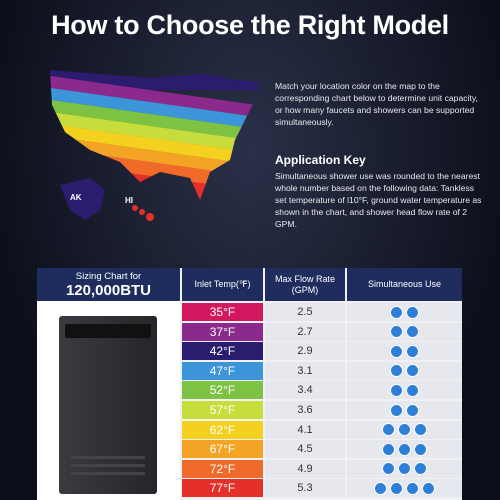 Image resolution: width=500 pixels, height=500 pixels. Describe the element at coordinates (155, 135) in the screenshot. I see `climate-bands` at that location.